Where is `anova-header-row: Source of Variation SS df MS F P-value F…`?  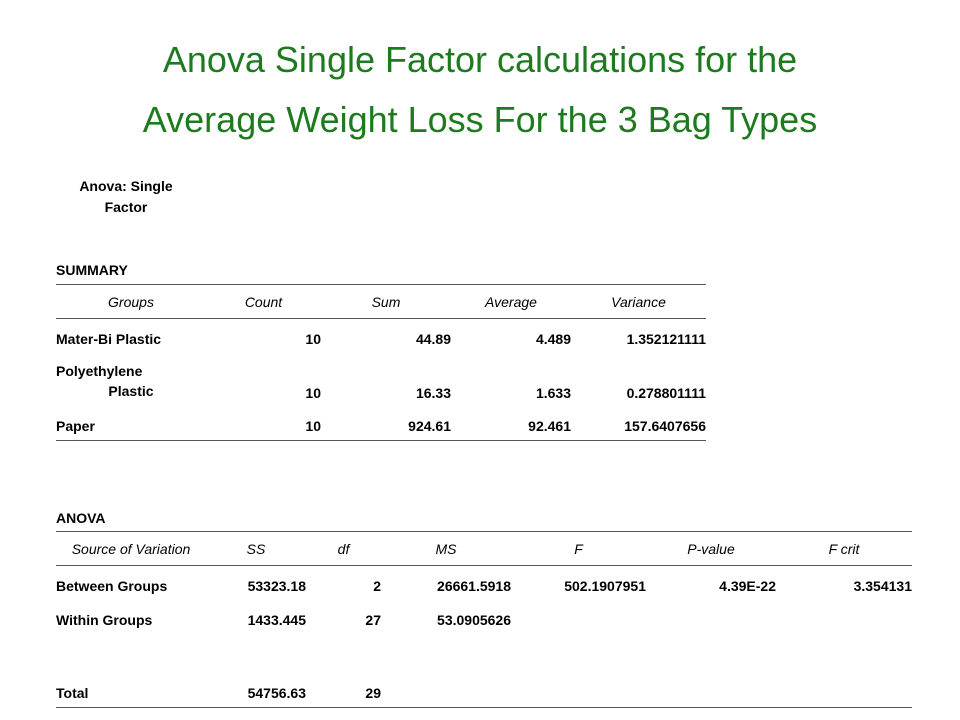 anova-header-row: Source of Variation SS df MS F P-value F… is located at coordinates (484, 548).